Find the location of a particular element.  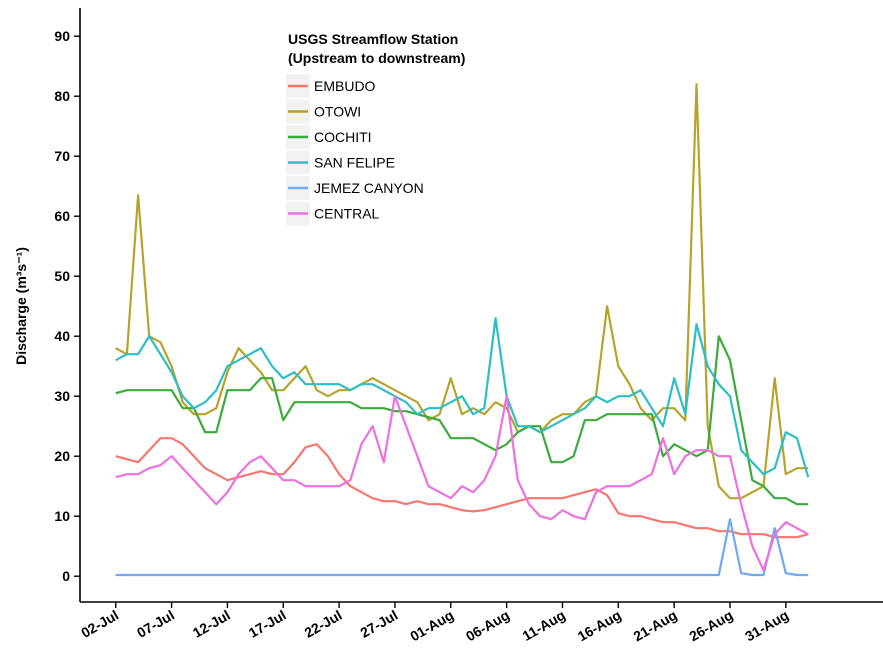

x-tick-label: 31-Aug is located at coordinates (766, 626).